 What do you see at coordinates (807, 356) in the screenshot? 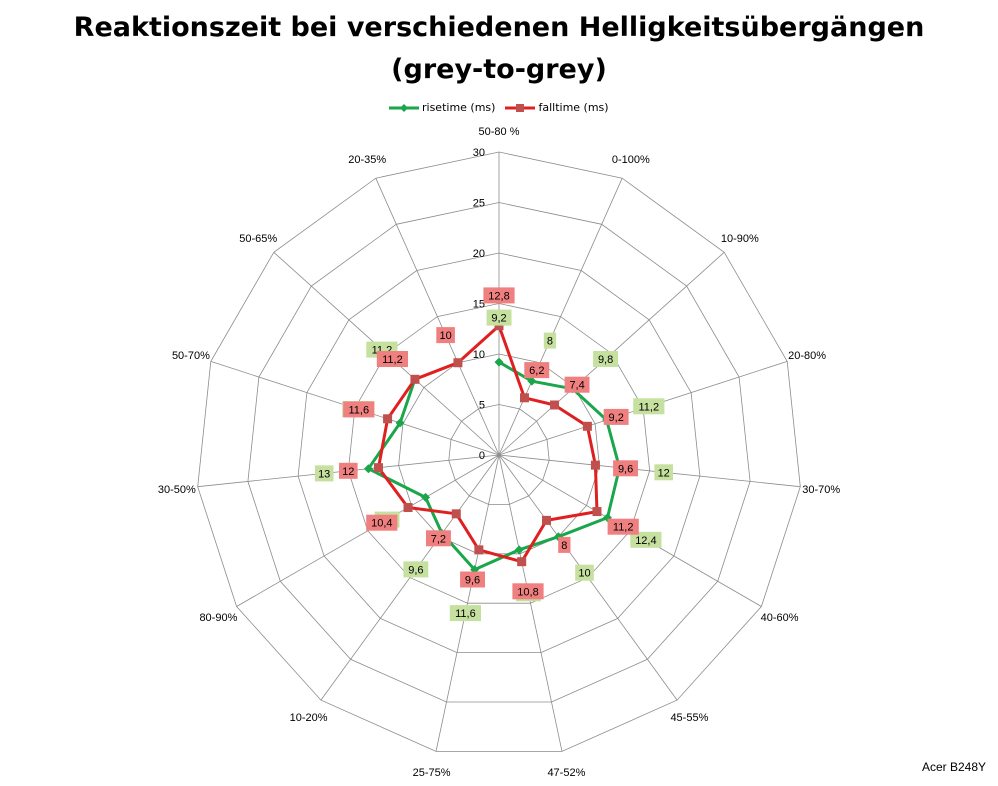
I see `category-label: 20-80%` at bounding box center [807, 356].